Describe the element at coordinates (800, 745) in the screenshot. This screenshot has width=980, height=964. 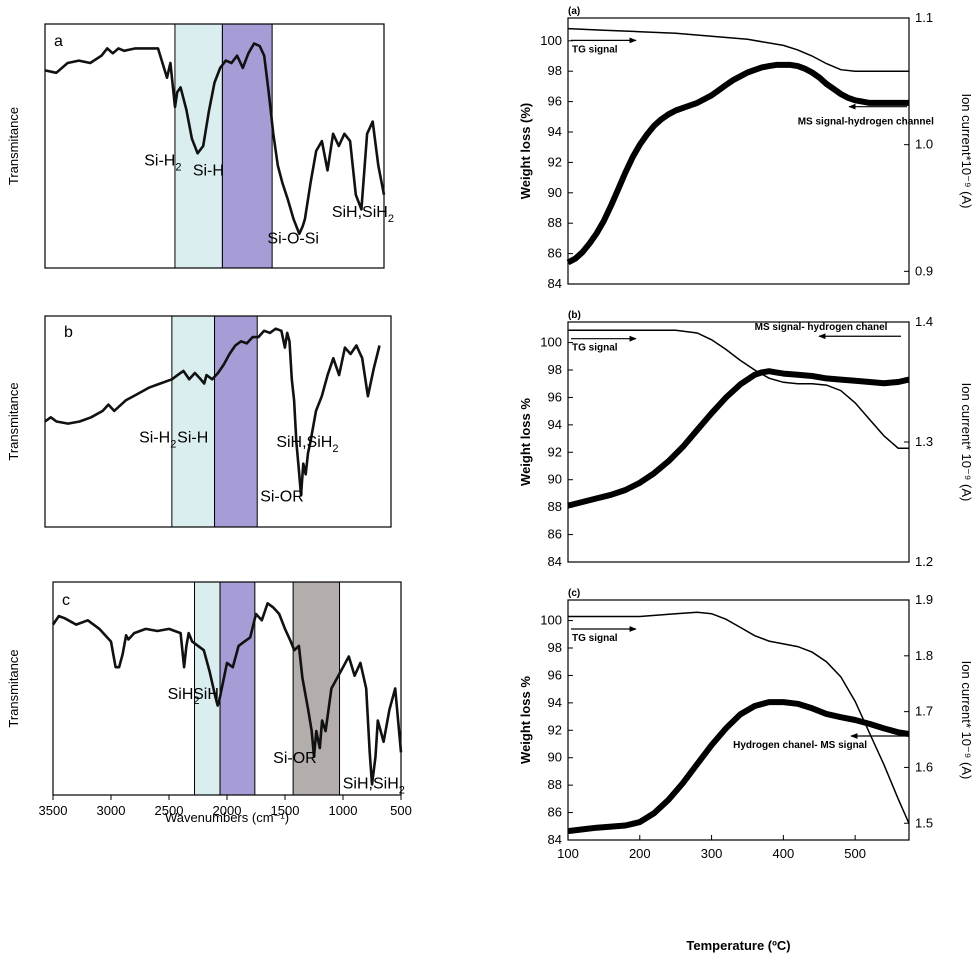
I see `ms-annotation: Hydrogen chanel- MS signal` at that location.